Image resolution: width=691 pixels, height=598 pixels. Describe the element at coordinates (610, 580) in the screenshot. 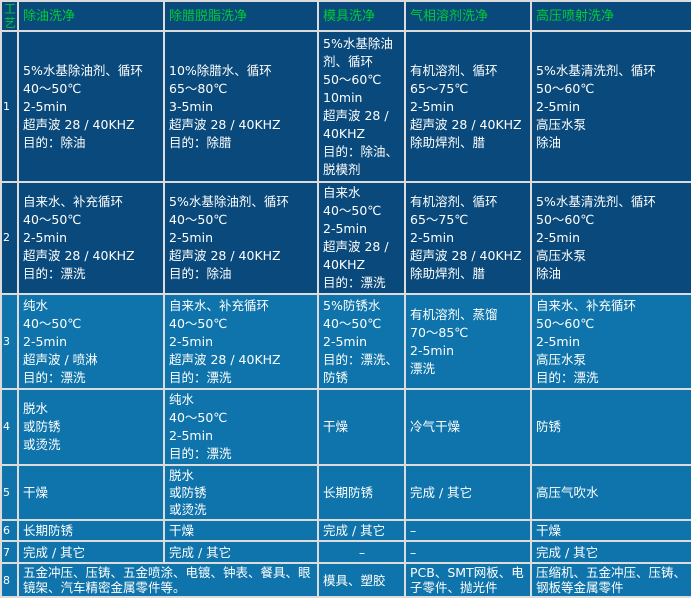

I see `process-cell: 压缩机、五金冲压、压铸、钢板等金属零件` at that location.